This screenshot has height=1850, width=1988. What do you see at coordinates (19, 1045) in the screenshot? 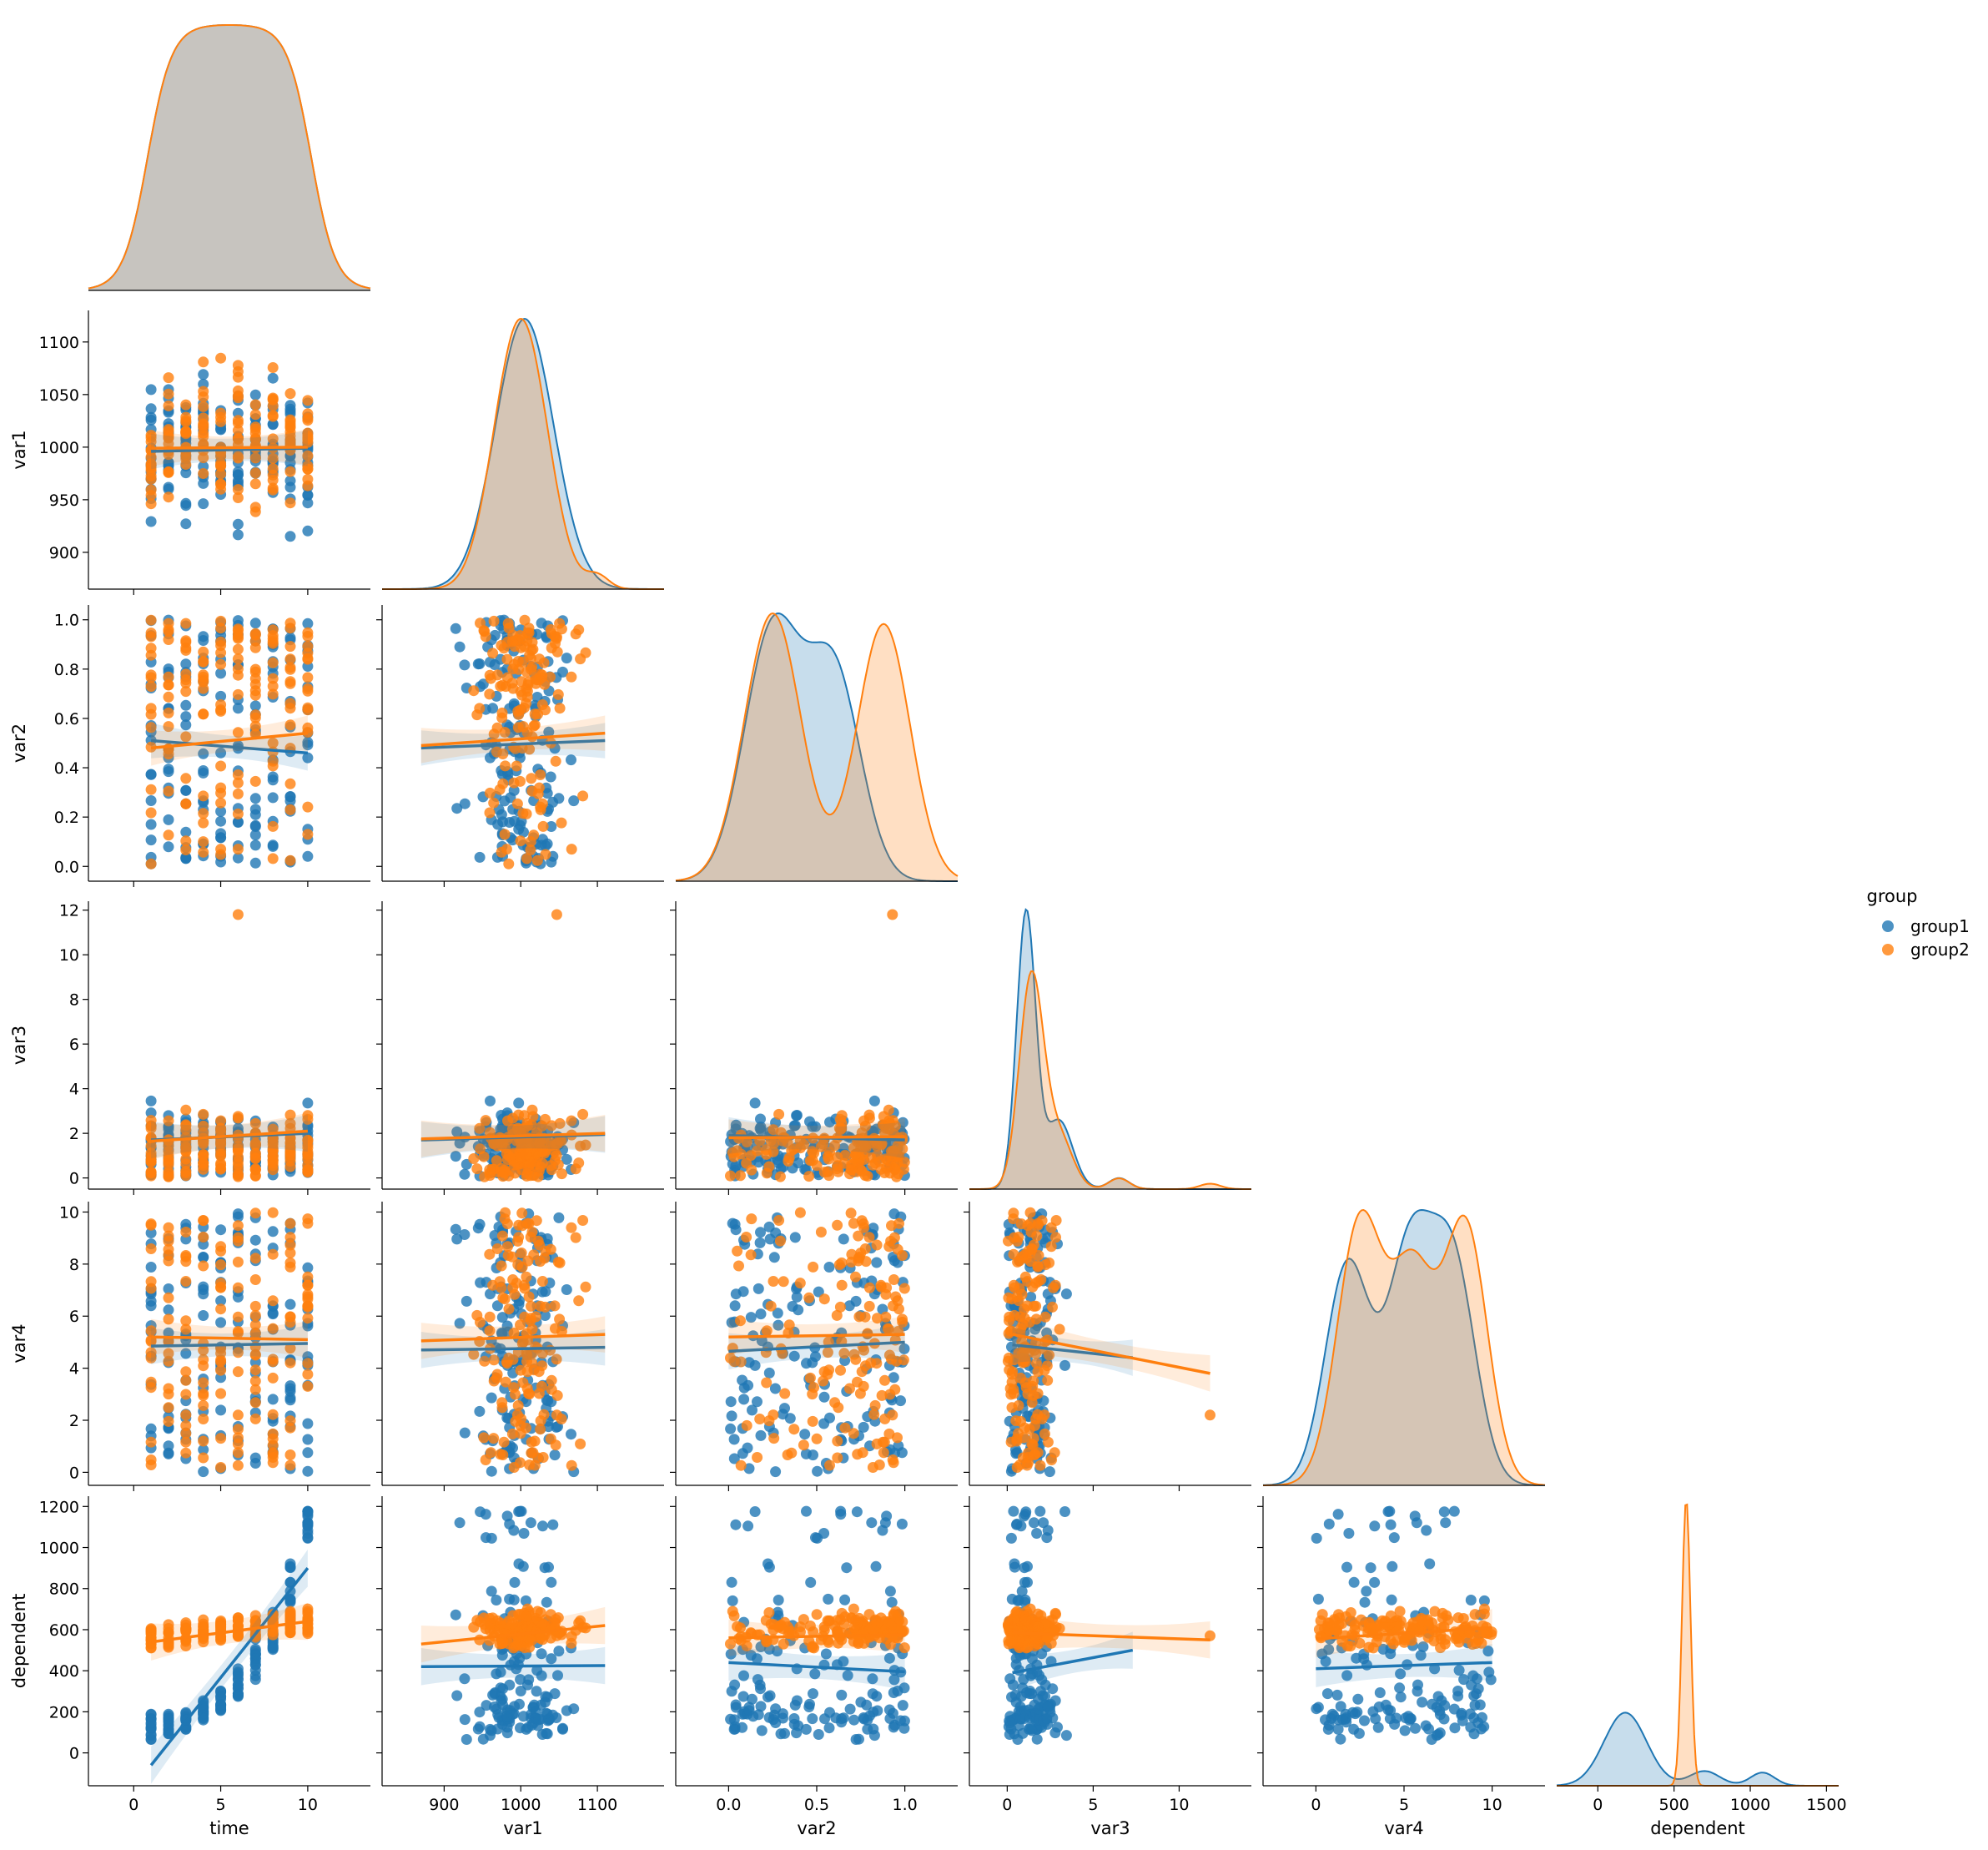
I see `y-axis-label-var3: var3` at bounding box center [19, 1045].